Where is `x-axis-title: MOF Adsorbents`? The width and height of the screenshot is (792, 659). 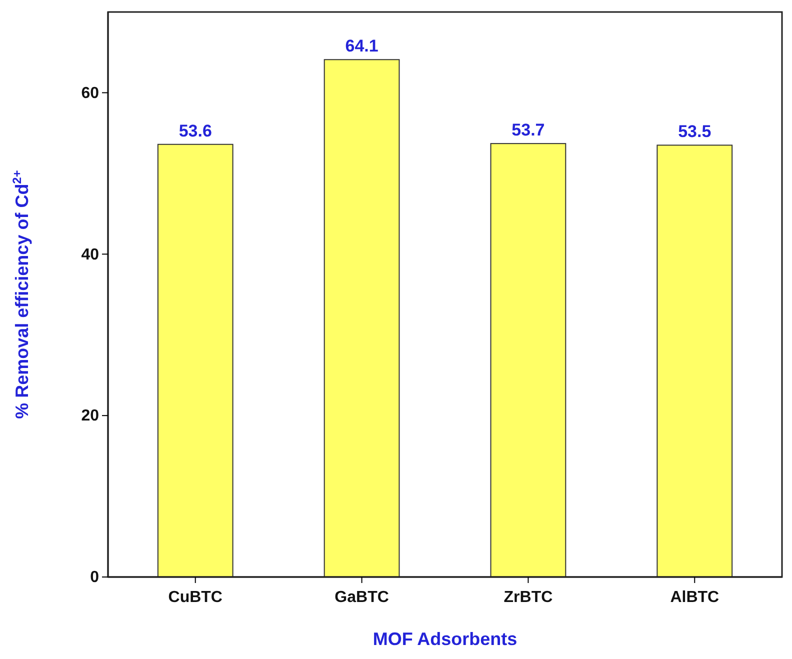
x-axis-title: MOF Adsorbents is located at coordinates (445, 639).